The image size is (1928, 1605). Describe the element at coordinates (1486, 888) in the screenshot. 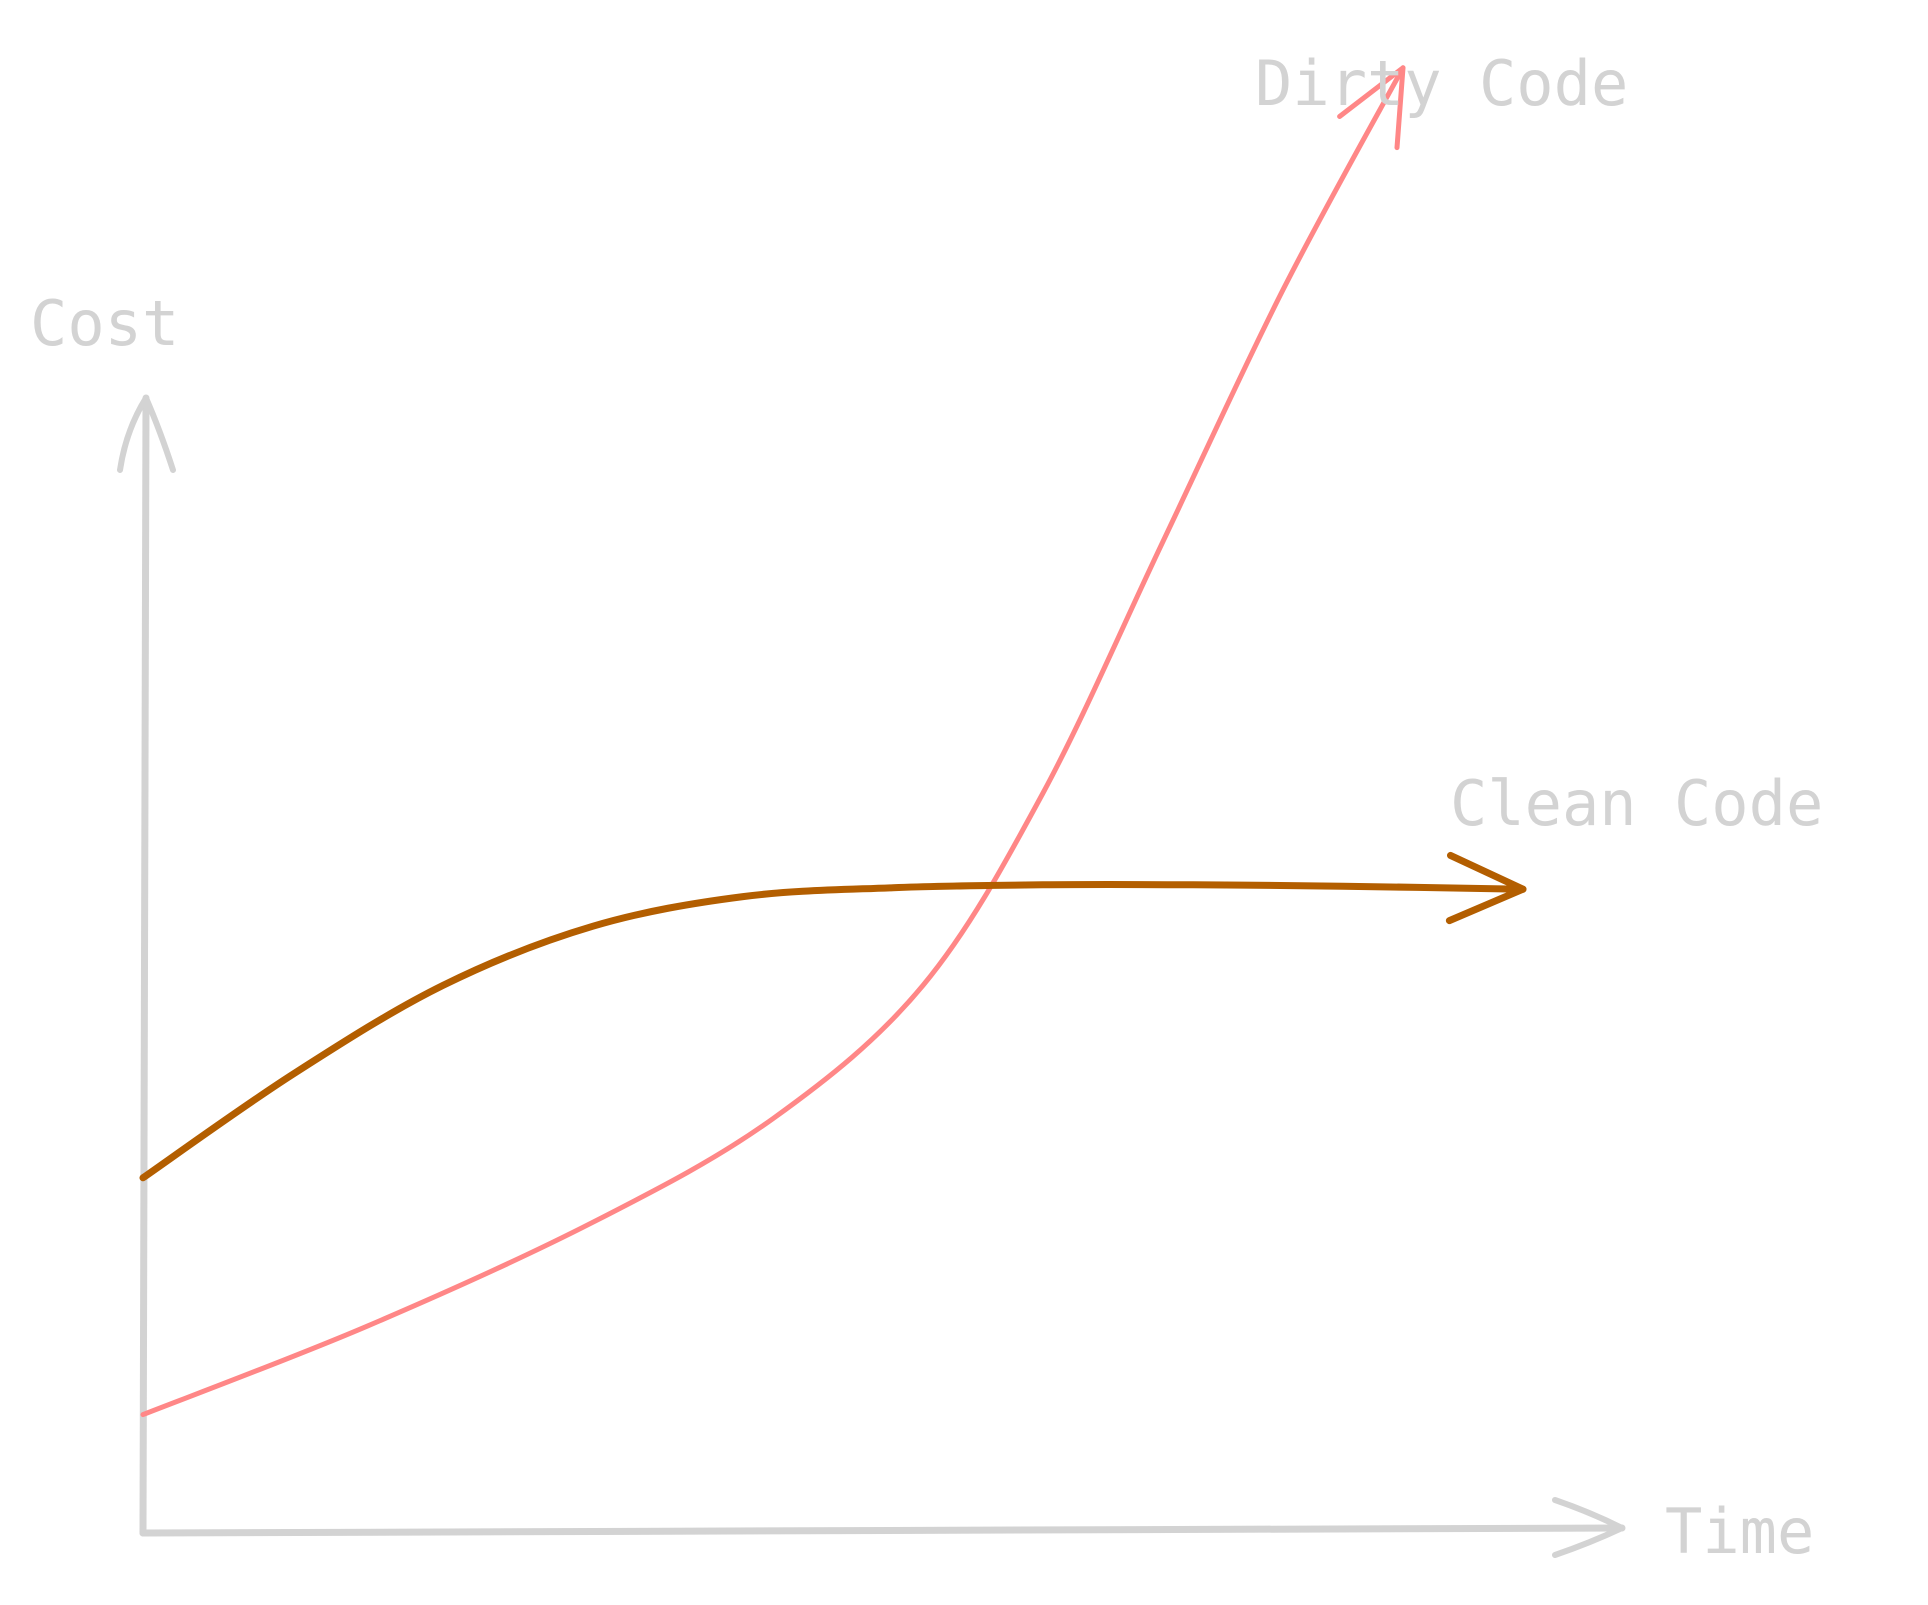

I see `clean-code-arrowhead` at that location.